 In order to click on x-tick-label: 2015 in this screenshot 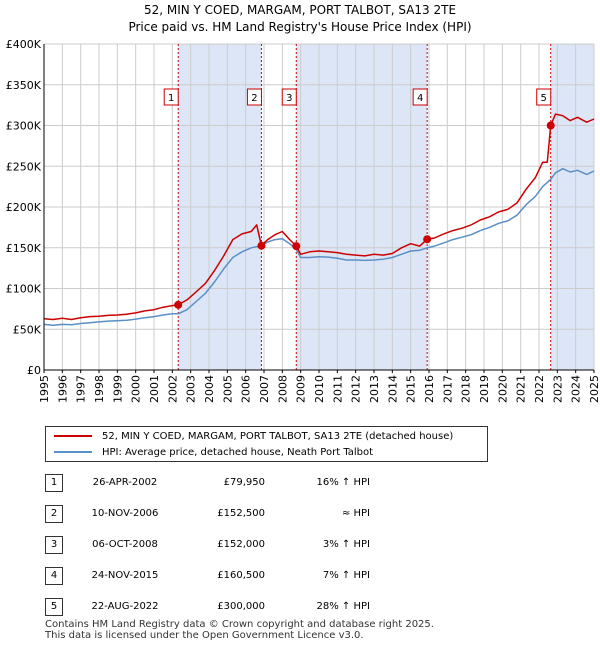, I will do `click(411, 389)`.